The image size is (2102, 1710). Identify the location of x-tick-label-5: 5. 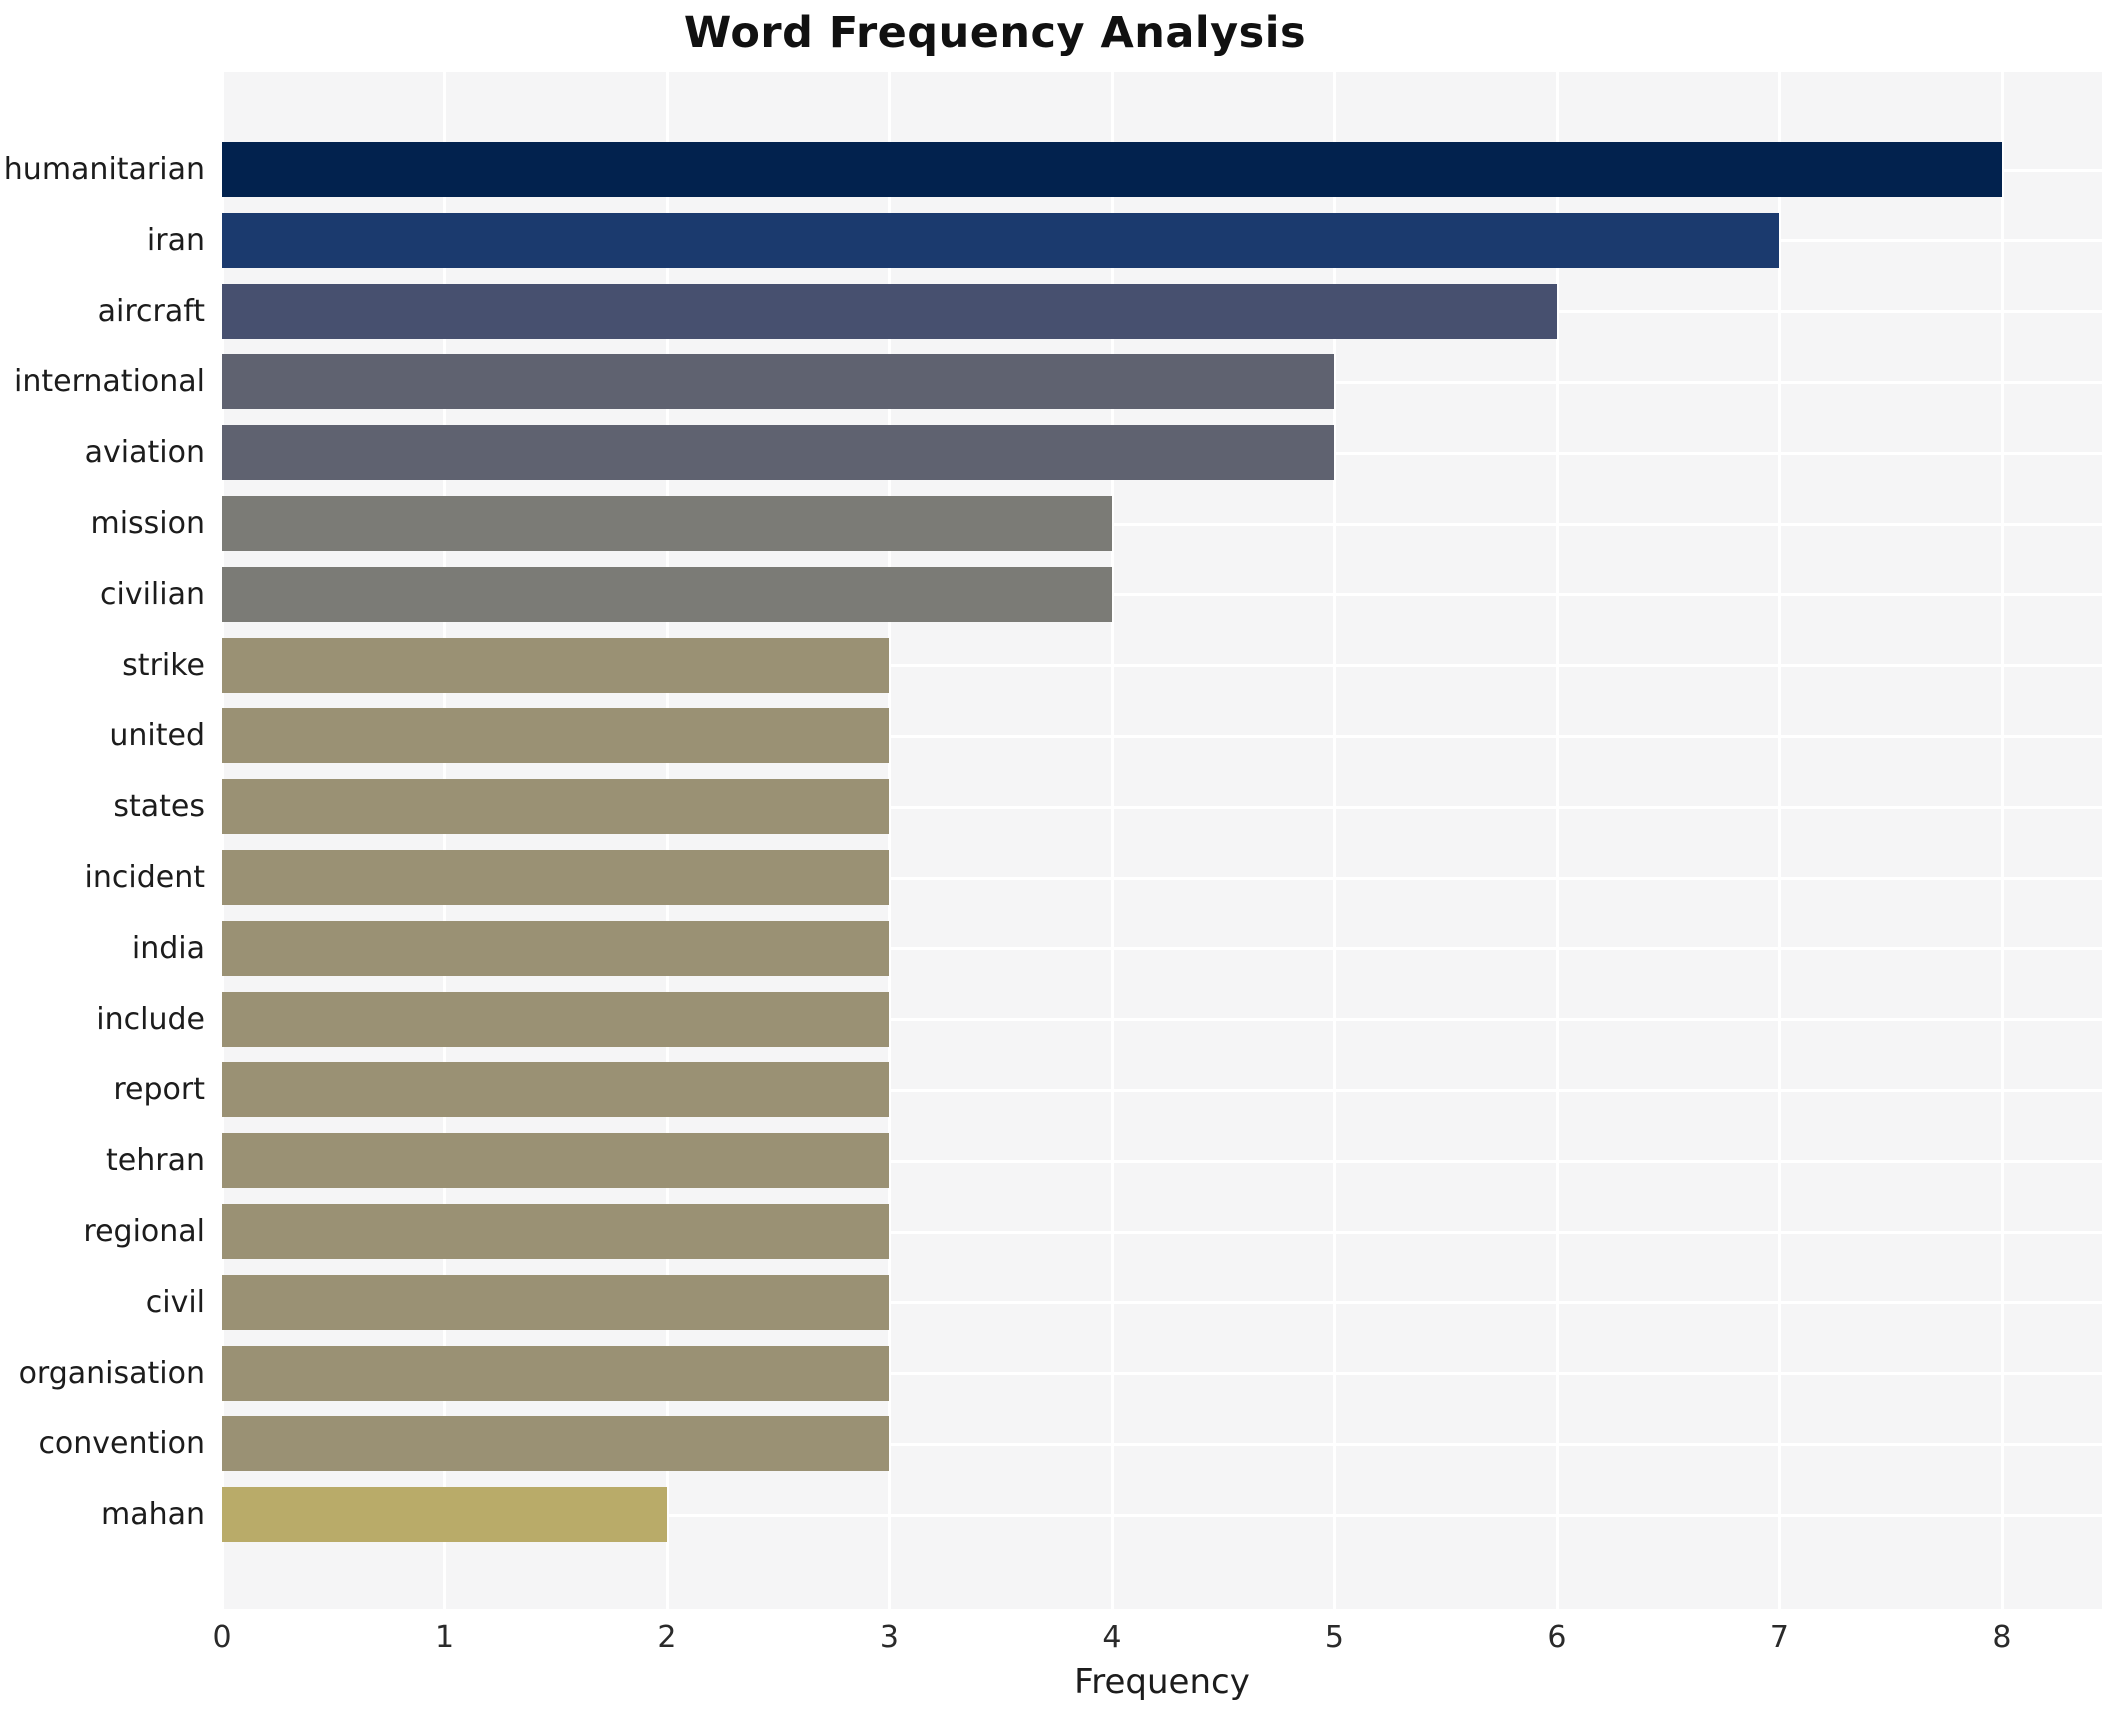
(1334, 1637).